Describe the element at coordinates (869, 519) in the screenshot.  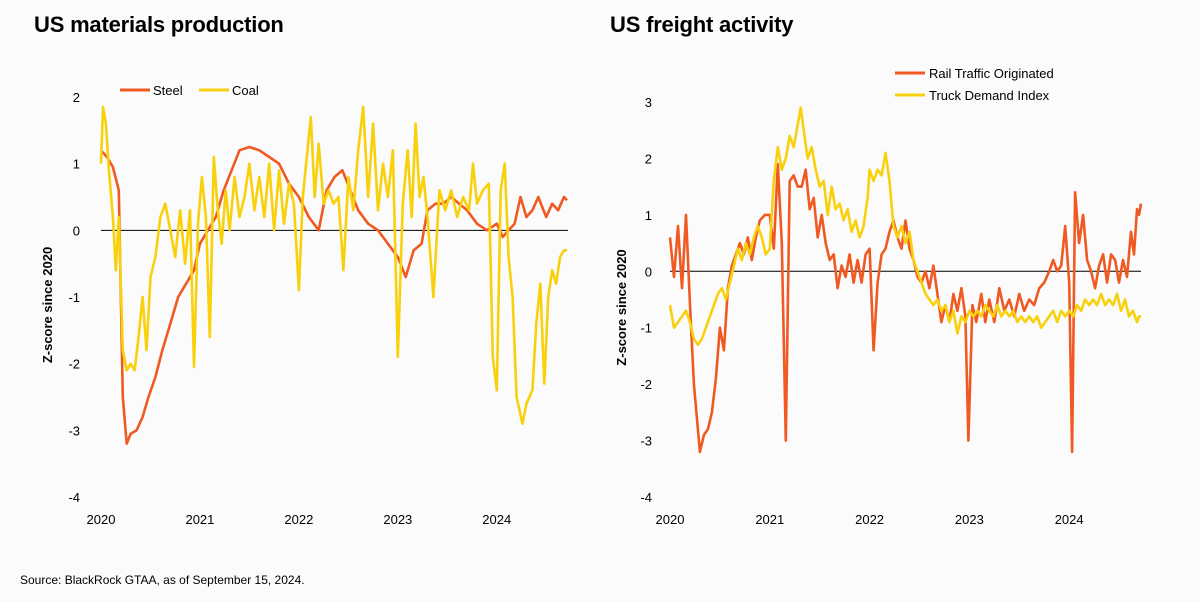
I see `freight-x-tick-label: 2022` at that location.